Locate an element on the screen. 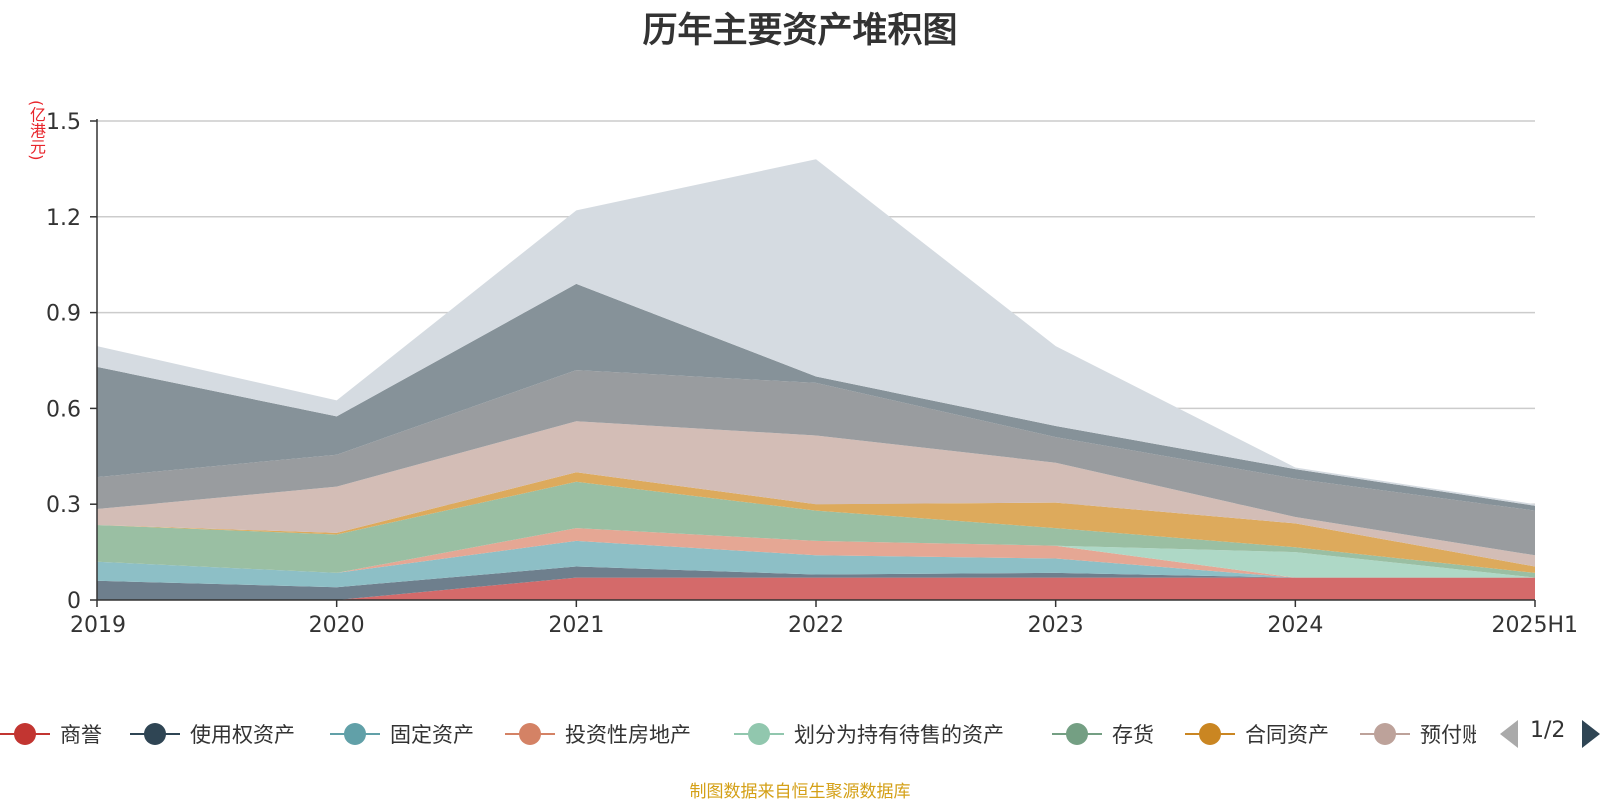 The image size is (1600, 802). legend-item: 预付账款 is located at coordinates (1418, 734).